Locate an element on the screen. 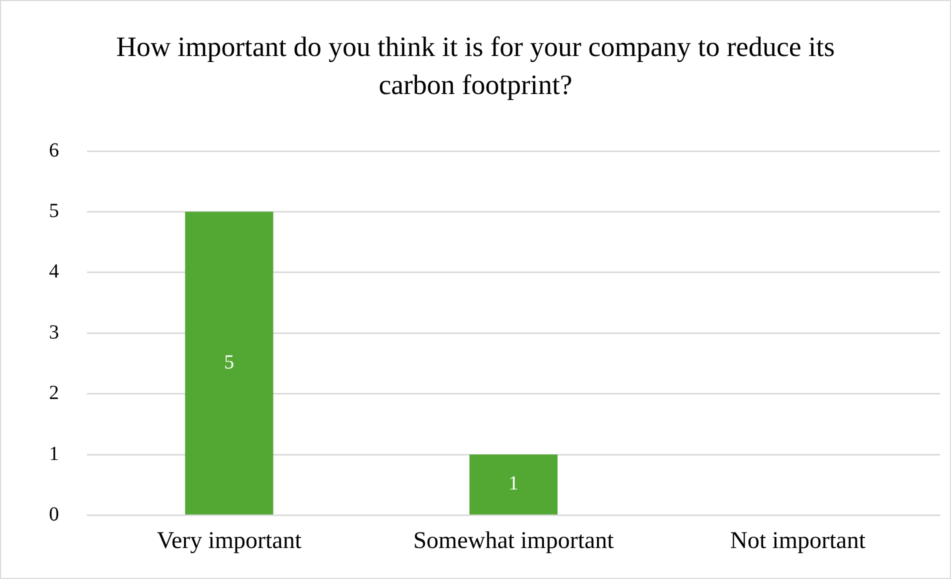 This screenshot has width=951, height=579. x-tick-label: Not important is located at coordinates (798, 541).